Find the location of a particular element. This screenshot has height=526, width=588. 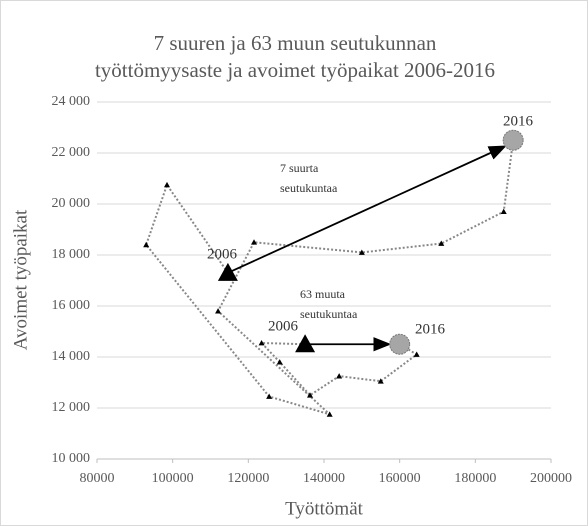

y-tick-label: 12 000 is located at coordinates (71, 407).